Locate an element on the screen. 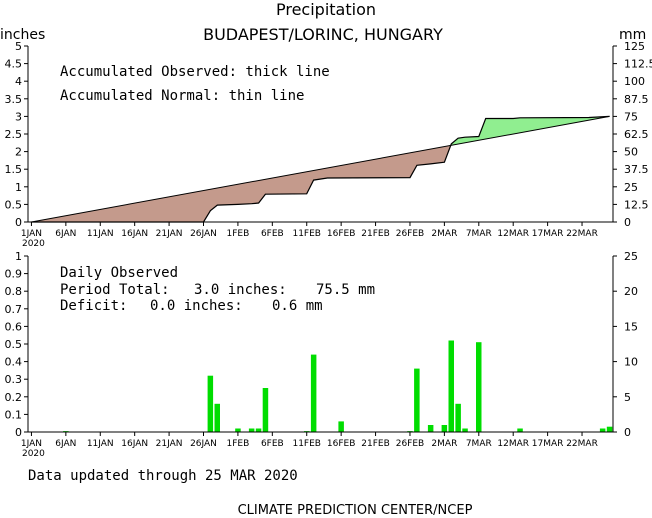  period-total-inches: 3.0 inches: is located at coordinates (240, 290).